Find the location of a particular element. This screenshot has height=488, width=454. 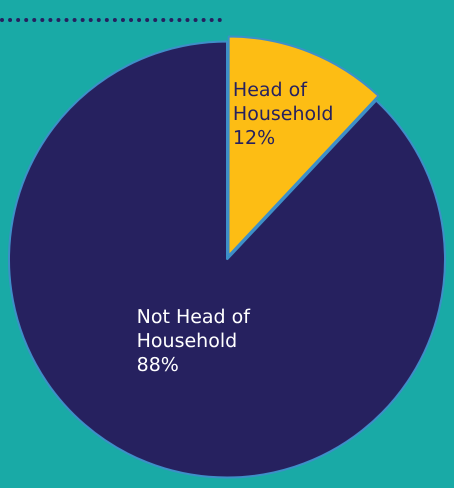

slice-label: Not Head of Household is located at coordinates (194, 329).